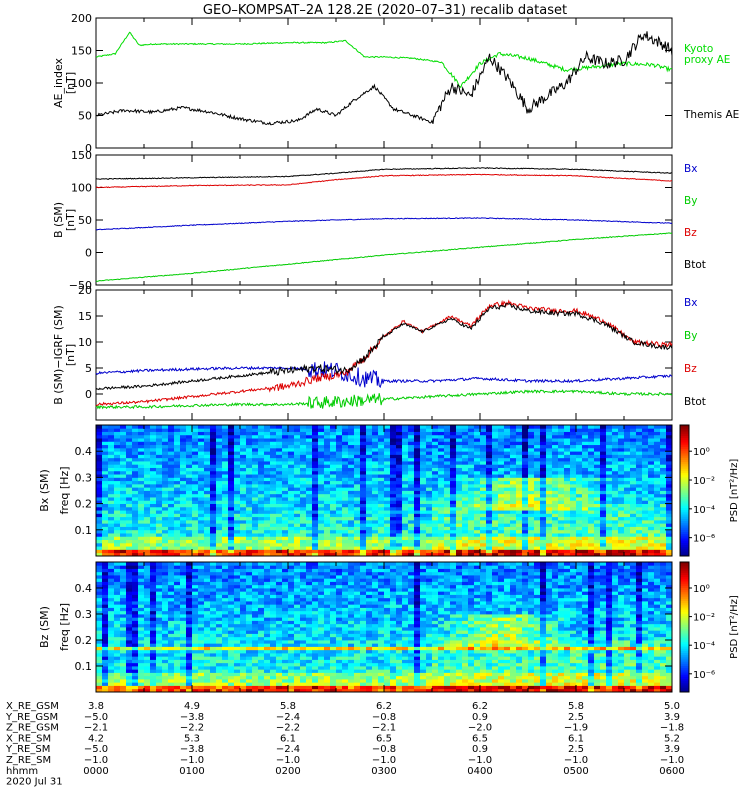 The width and height of the screenshot is (750, 800). What do you see at coordinates (695, 402) in the screenshot?
I see `legend-btot: Btot` at bounding box center [695, 402].